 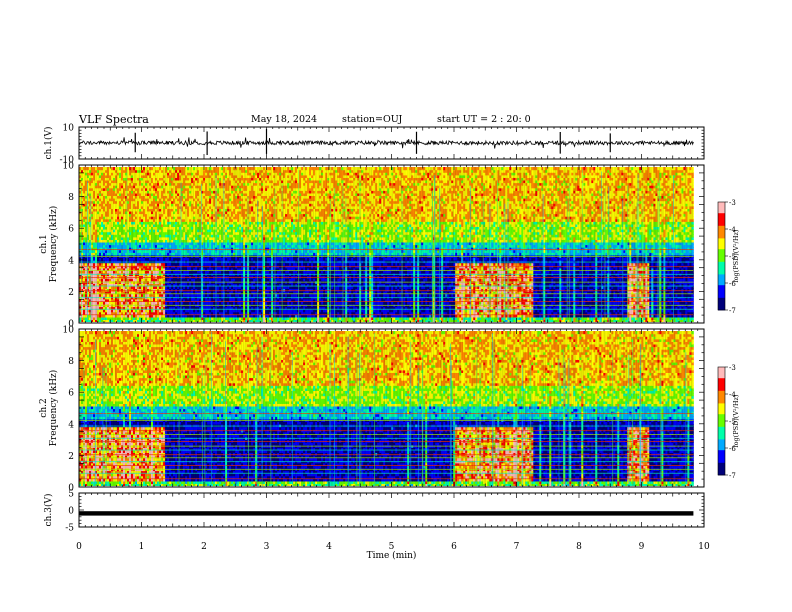 I want to click on date-label: May 18, 2024, so click(x=284, y=119).